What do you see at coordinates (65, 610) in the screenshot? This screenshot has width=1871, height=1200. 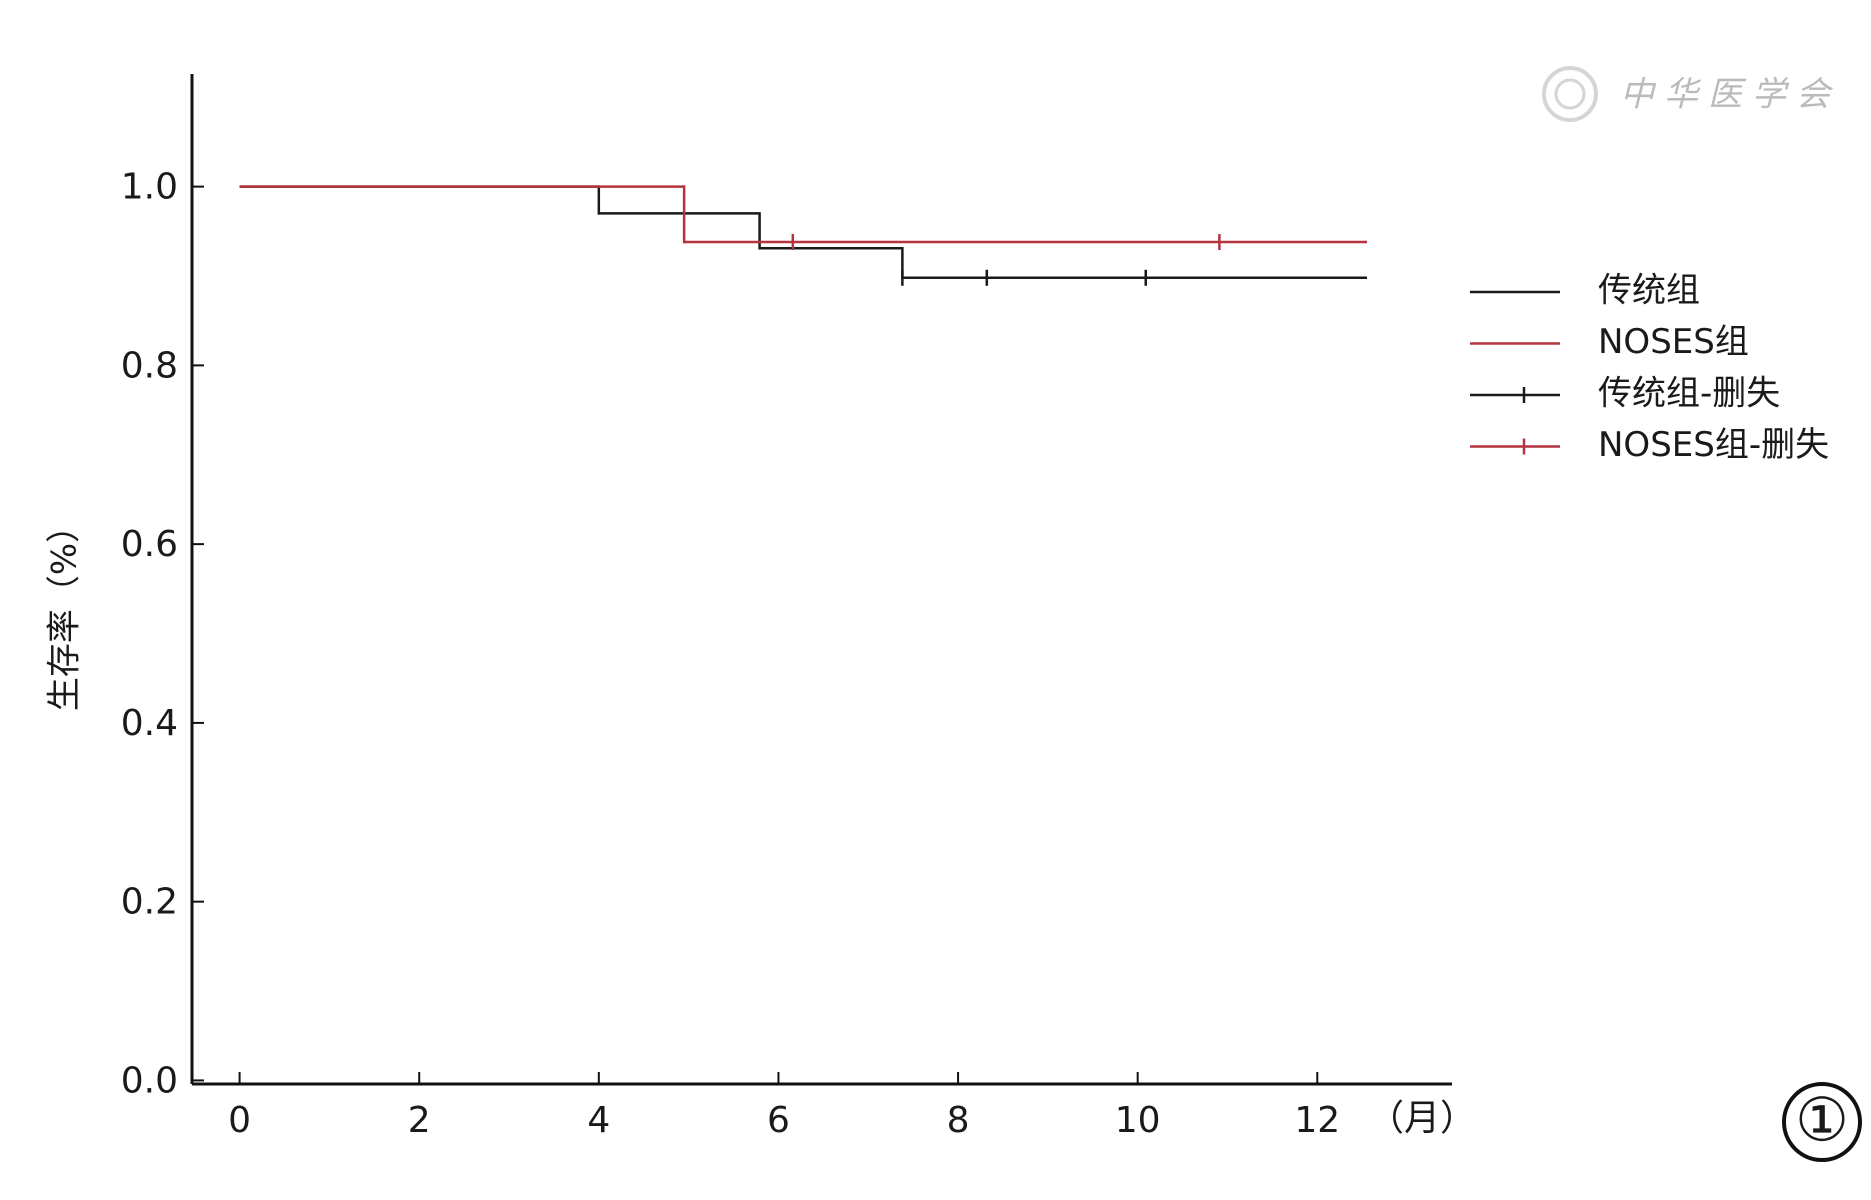 I see `y-axis-label: 生存率（%）` at bounding box center [65, 610].